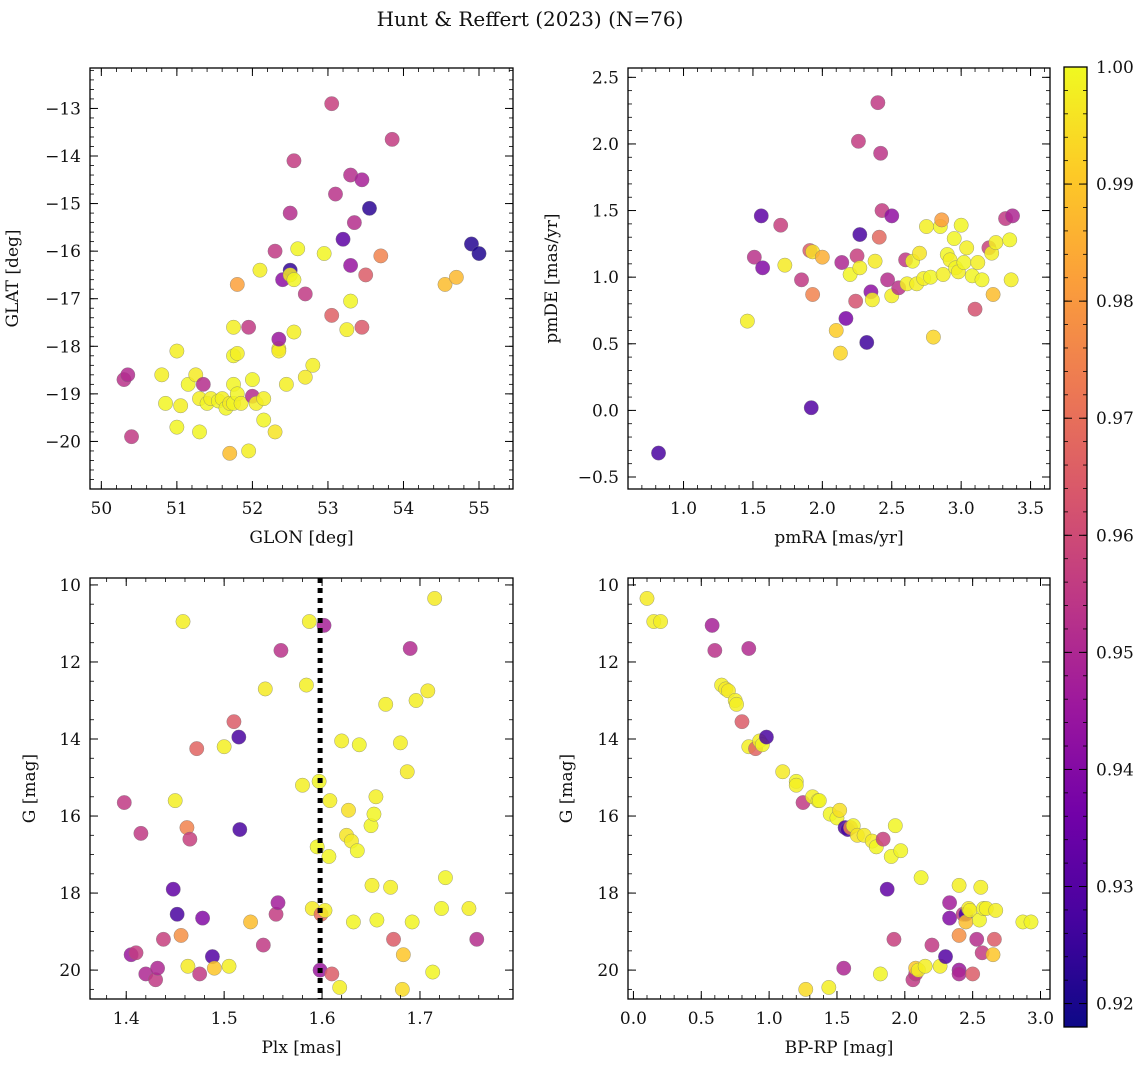 This screenshot has width=1148, height=1067. Describe the element at coordinates (1115, 302) in the screenshot. I see `colorbar-tick-label: 0.98` at that location.